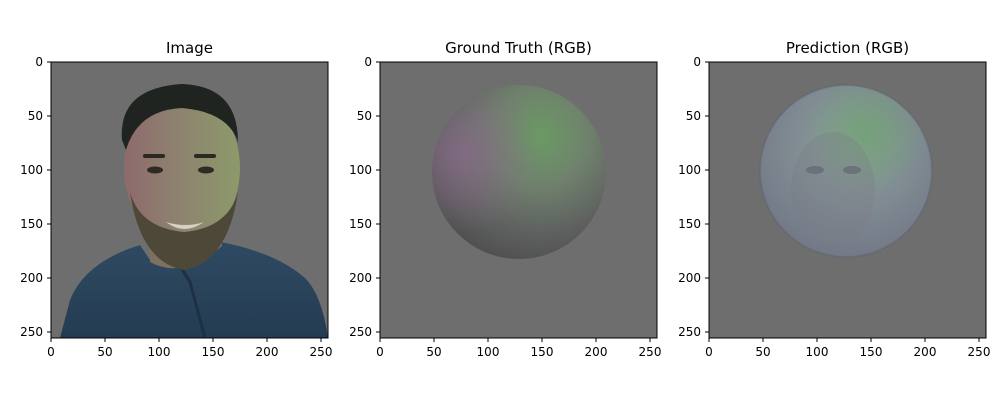  I want to click on panel-title: Image, so click(189, 48).